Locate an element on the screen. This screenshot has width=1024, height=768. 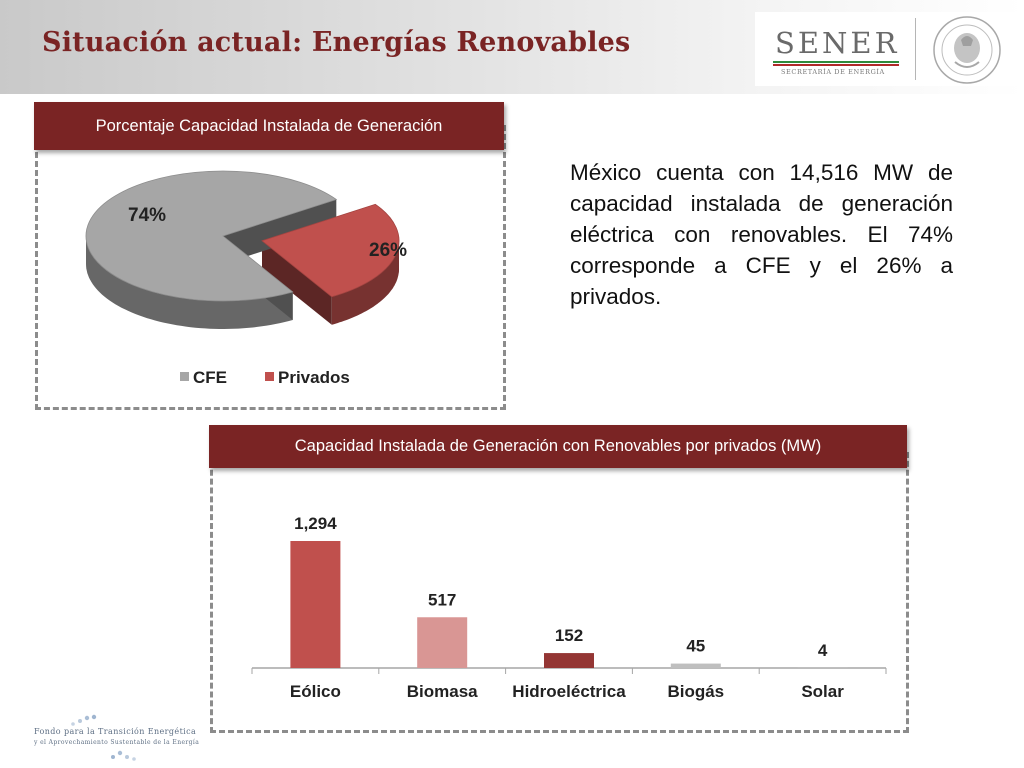
logo-stripe-red is located at coordinates (836, 65).